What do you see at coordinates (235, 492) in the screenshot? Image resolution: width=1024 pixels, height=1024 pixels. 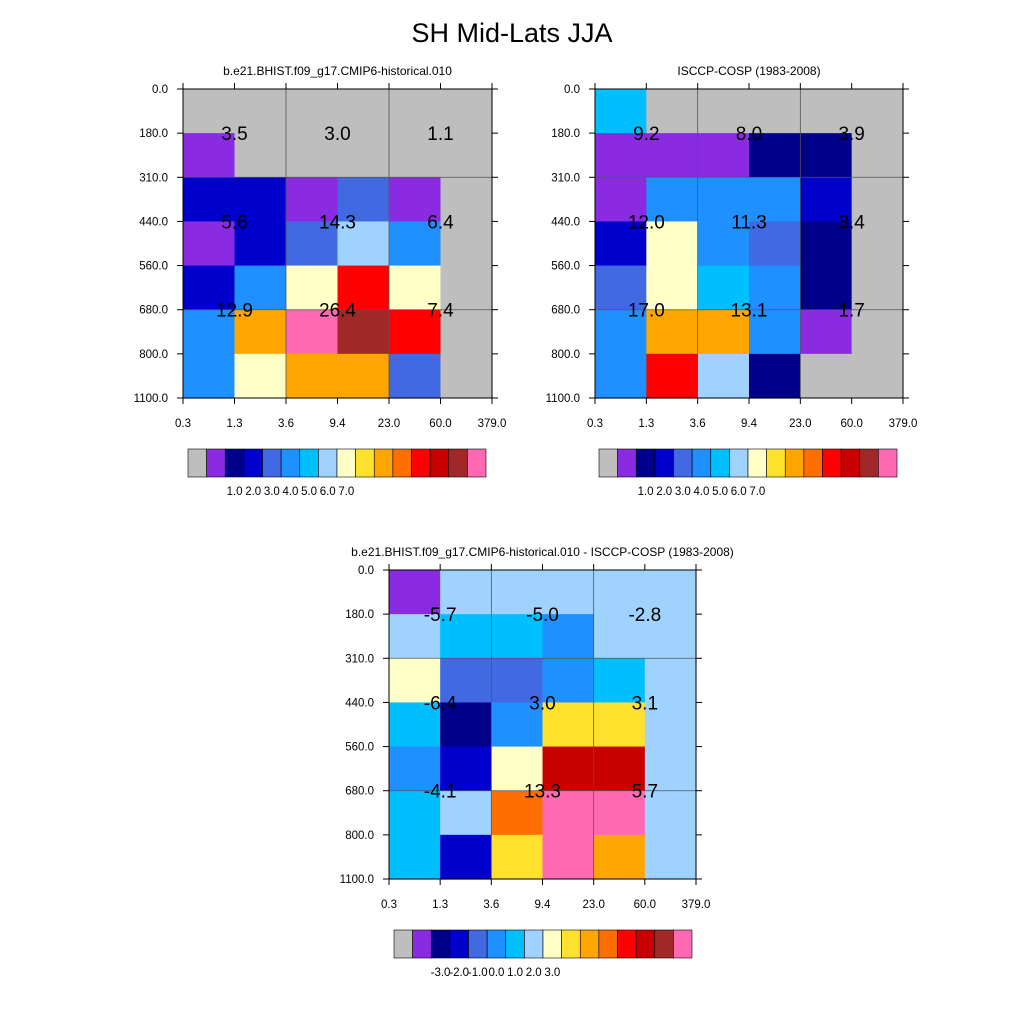 I see `colorbar-tick-label: 1.0` at bounding box center [235, 492].